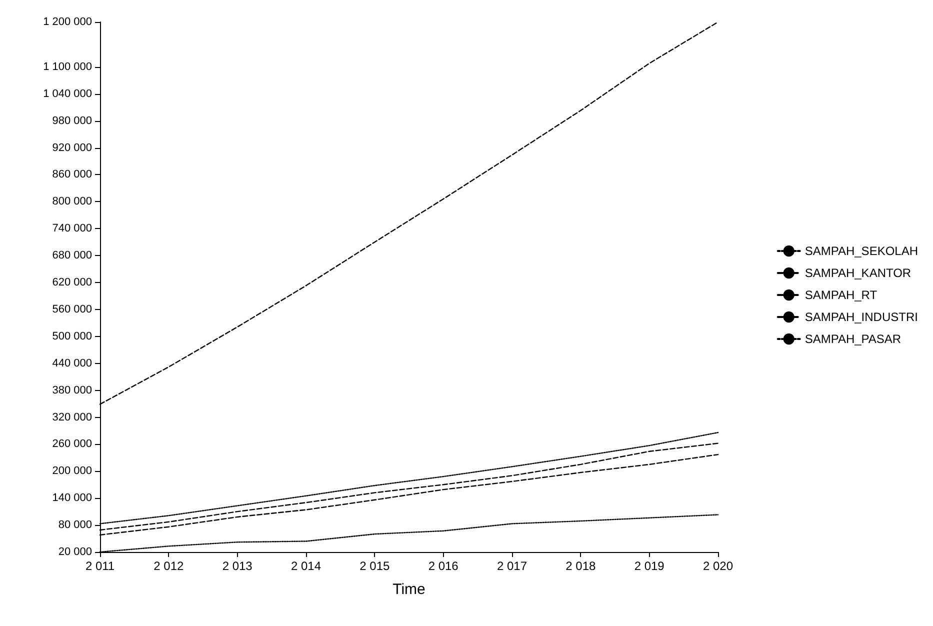 The height and width of the screenshot is (626, 933). Describe the element at coordinates (72, 417) in the screenshot. I see `y-tick-label: 320 000` at that location.